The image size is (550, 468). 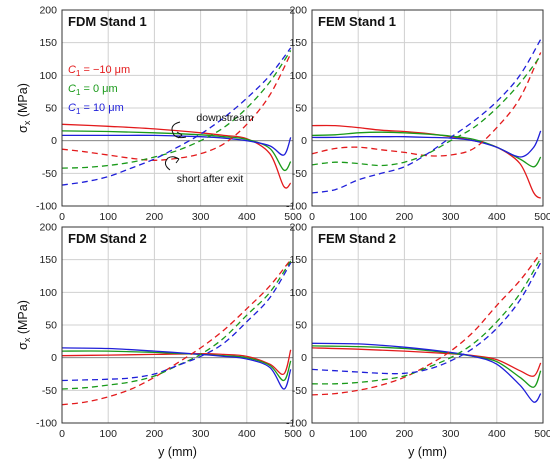 I want to click on panel-title: FEM Stand 2, so click(x=357, y=238).